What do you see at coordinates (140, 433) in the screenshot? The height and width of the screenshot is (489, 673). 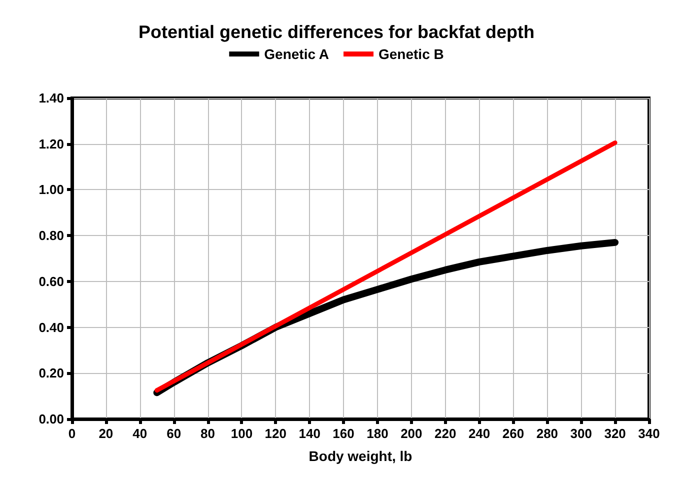 I see `x-tick-label: 40` at bounding box center [140, 433].